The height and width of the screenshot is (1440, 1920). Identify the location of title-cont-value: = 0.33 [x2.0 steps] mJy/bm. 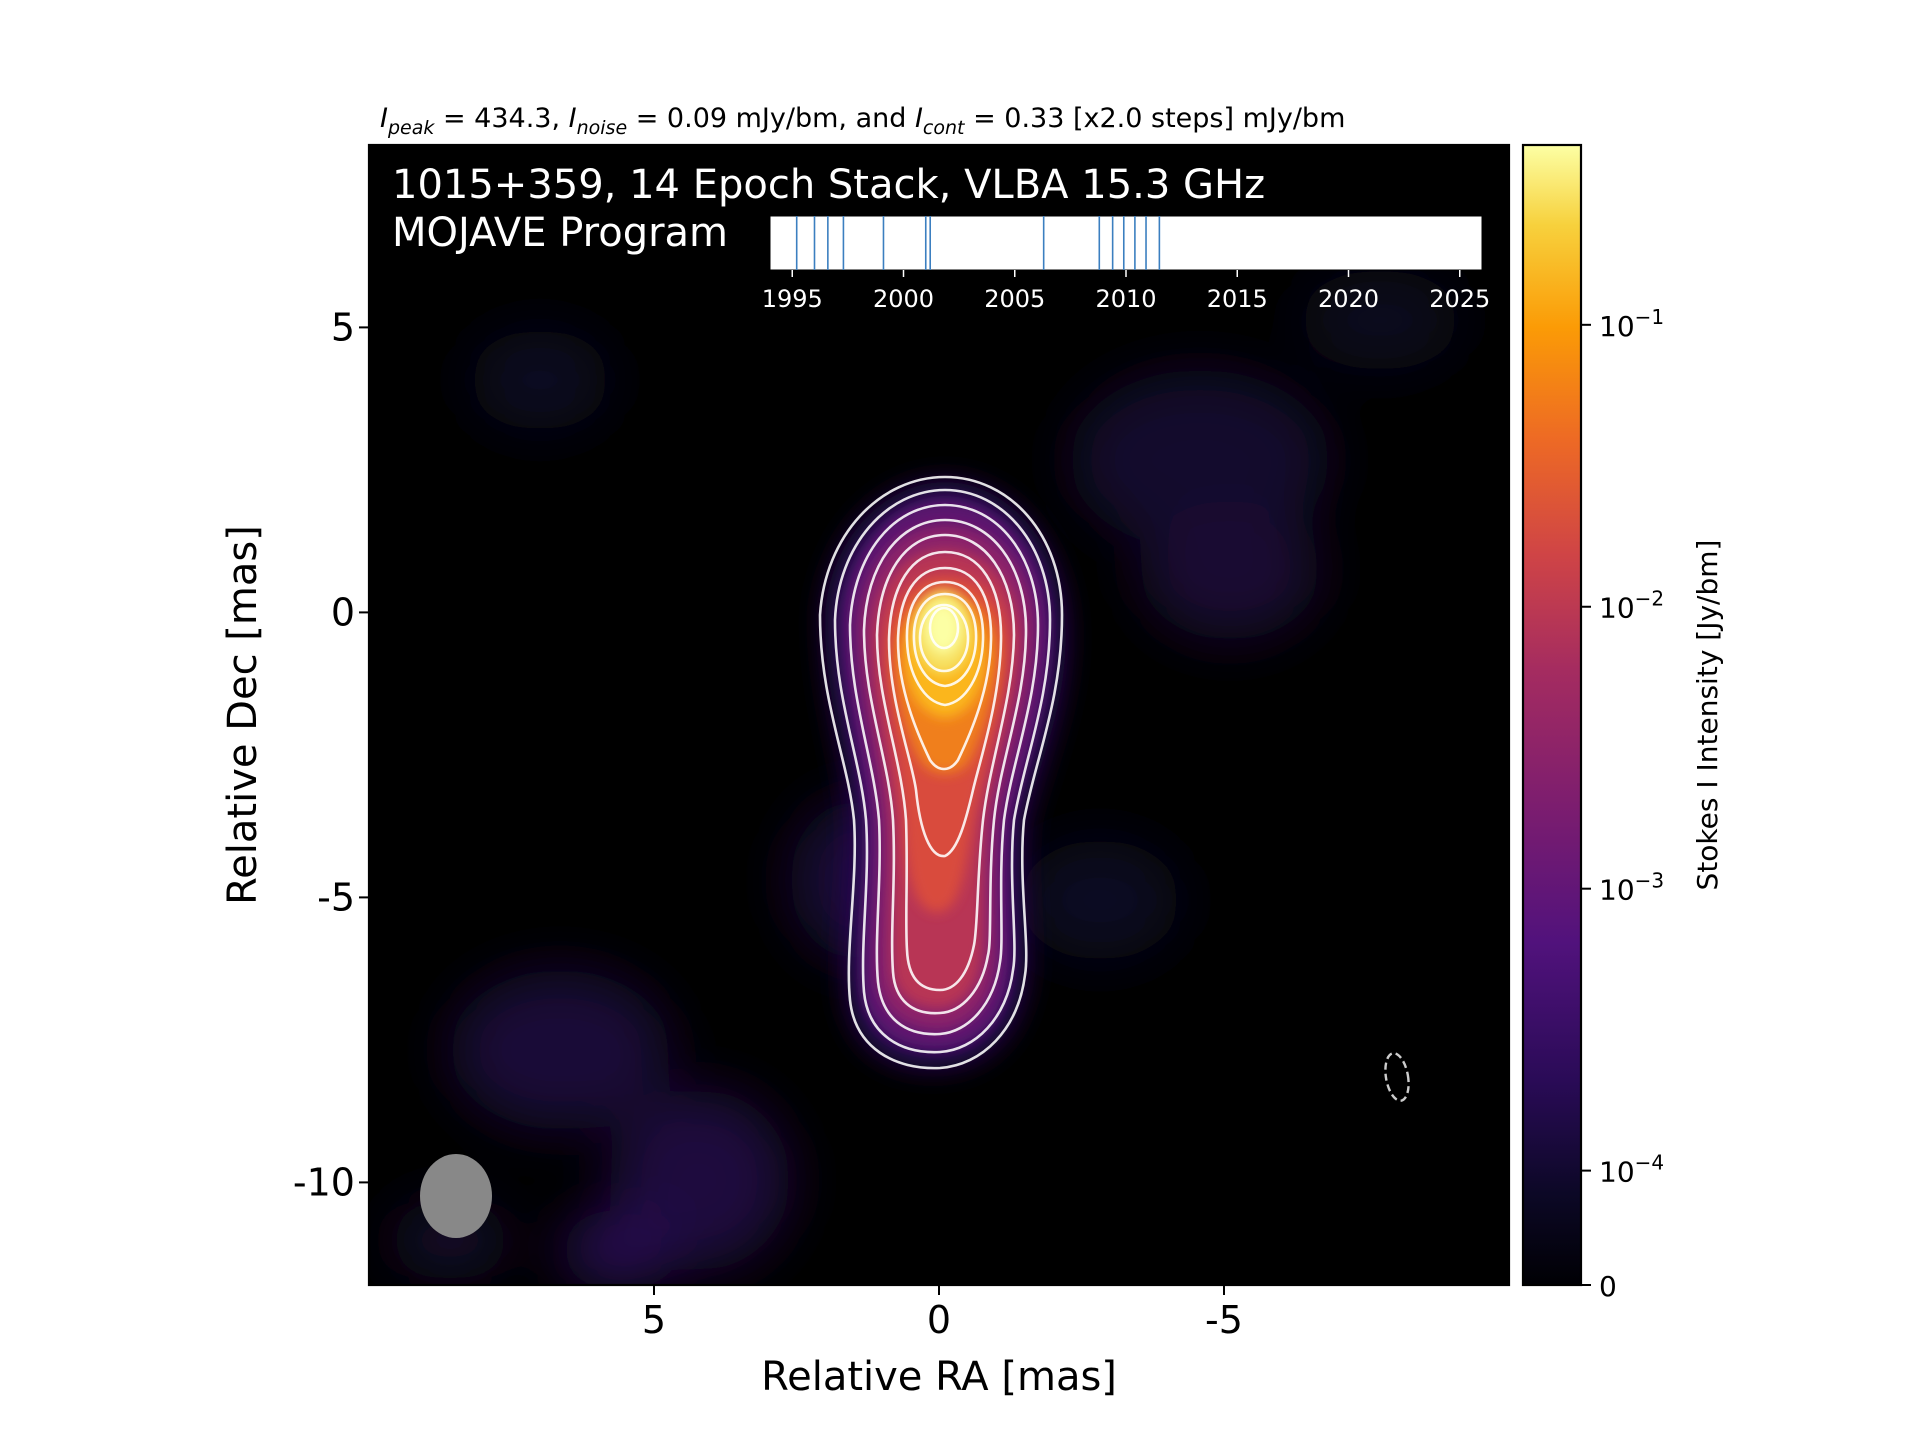
(1154, 118).